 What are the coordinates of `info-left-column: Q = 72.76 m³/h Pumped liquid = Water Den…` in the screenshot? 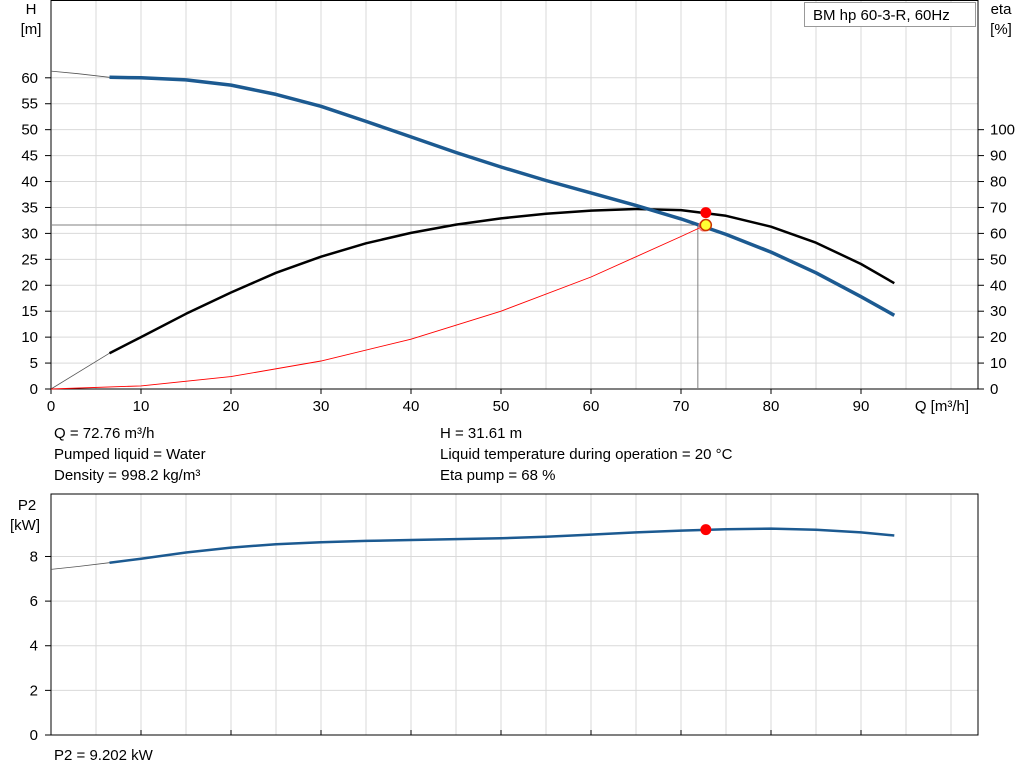 It's located at (130, 454).